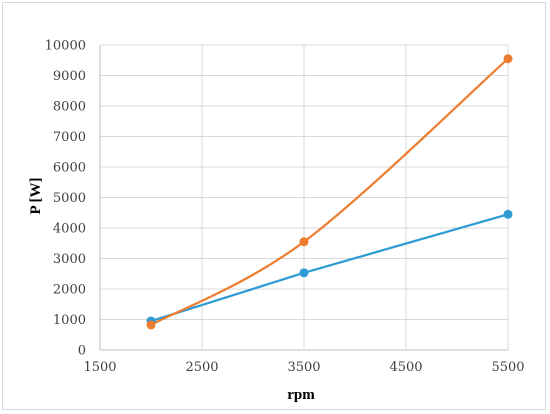  I want to click on y-axis-title: P [W], so click(36, 195).